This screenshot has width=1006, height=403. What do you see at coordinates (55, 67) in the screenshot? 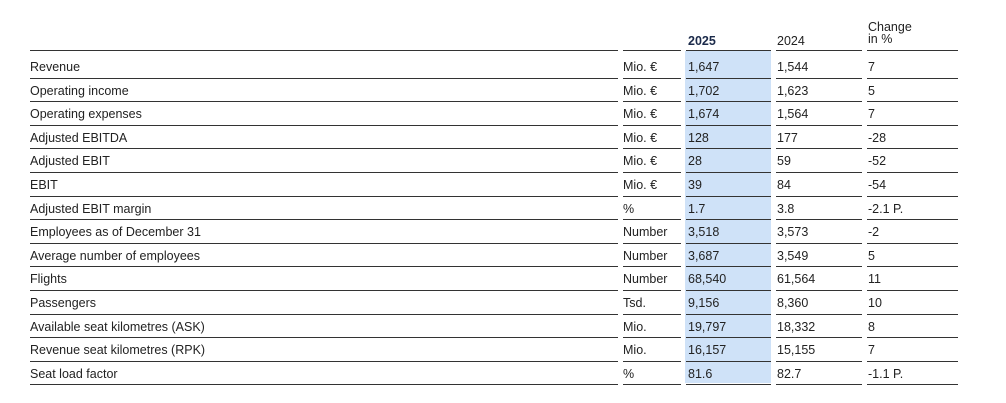
I see `row-label: Revenue` at bounding box center [55, 67].